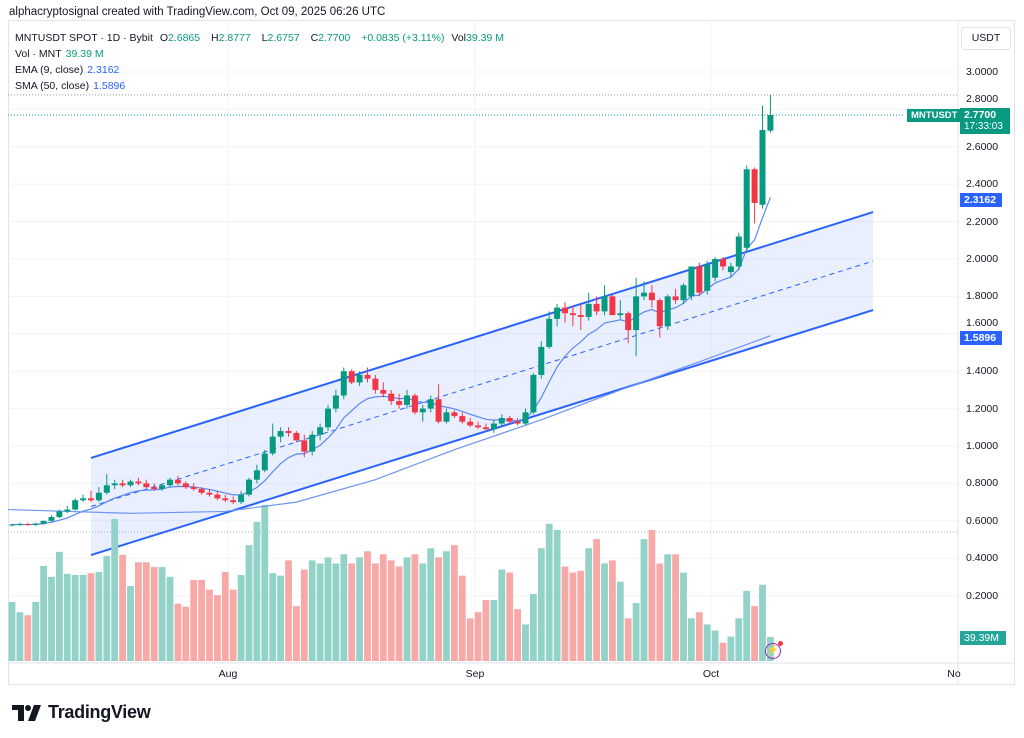  Describe the element at coordinates (982, 446) in the screenshot. I see `price-tick: 1.0000` at that location.